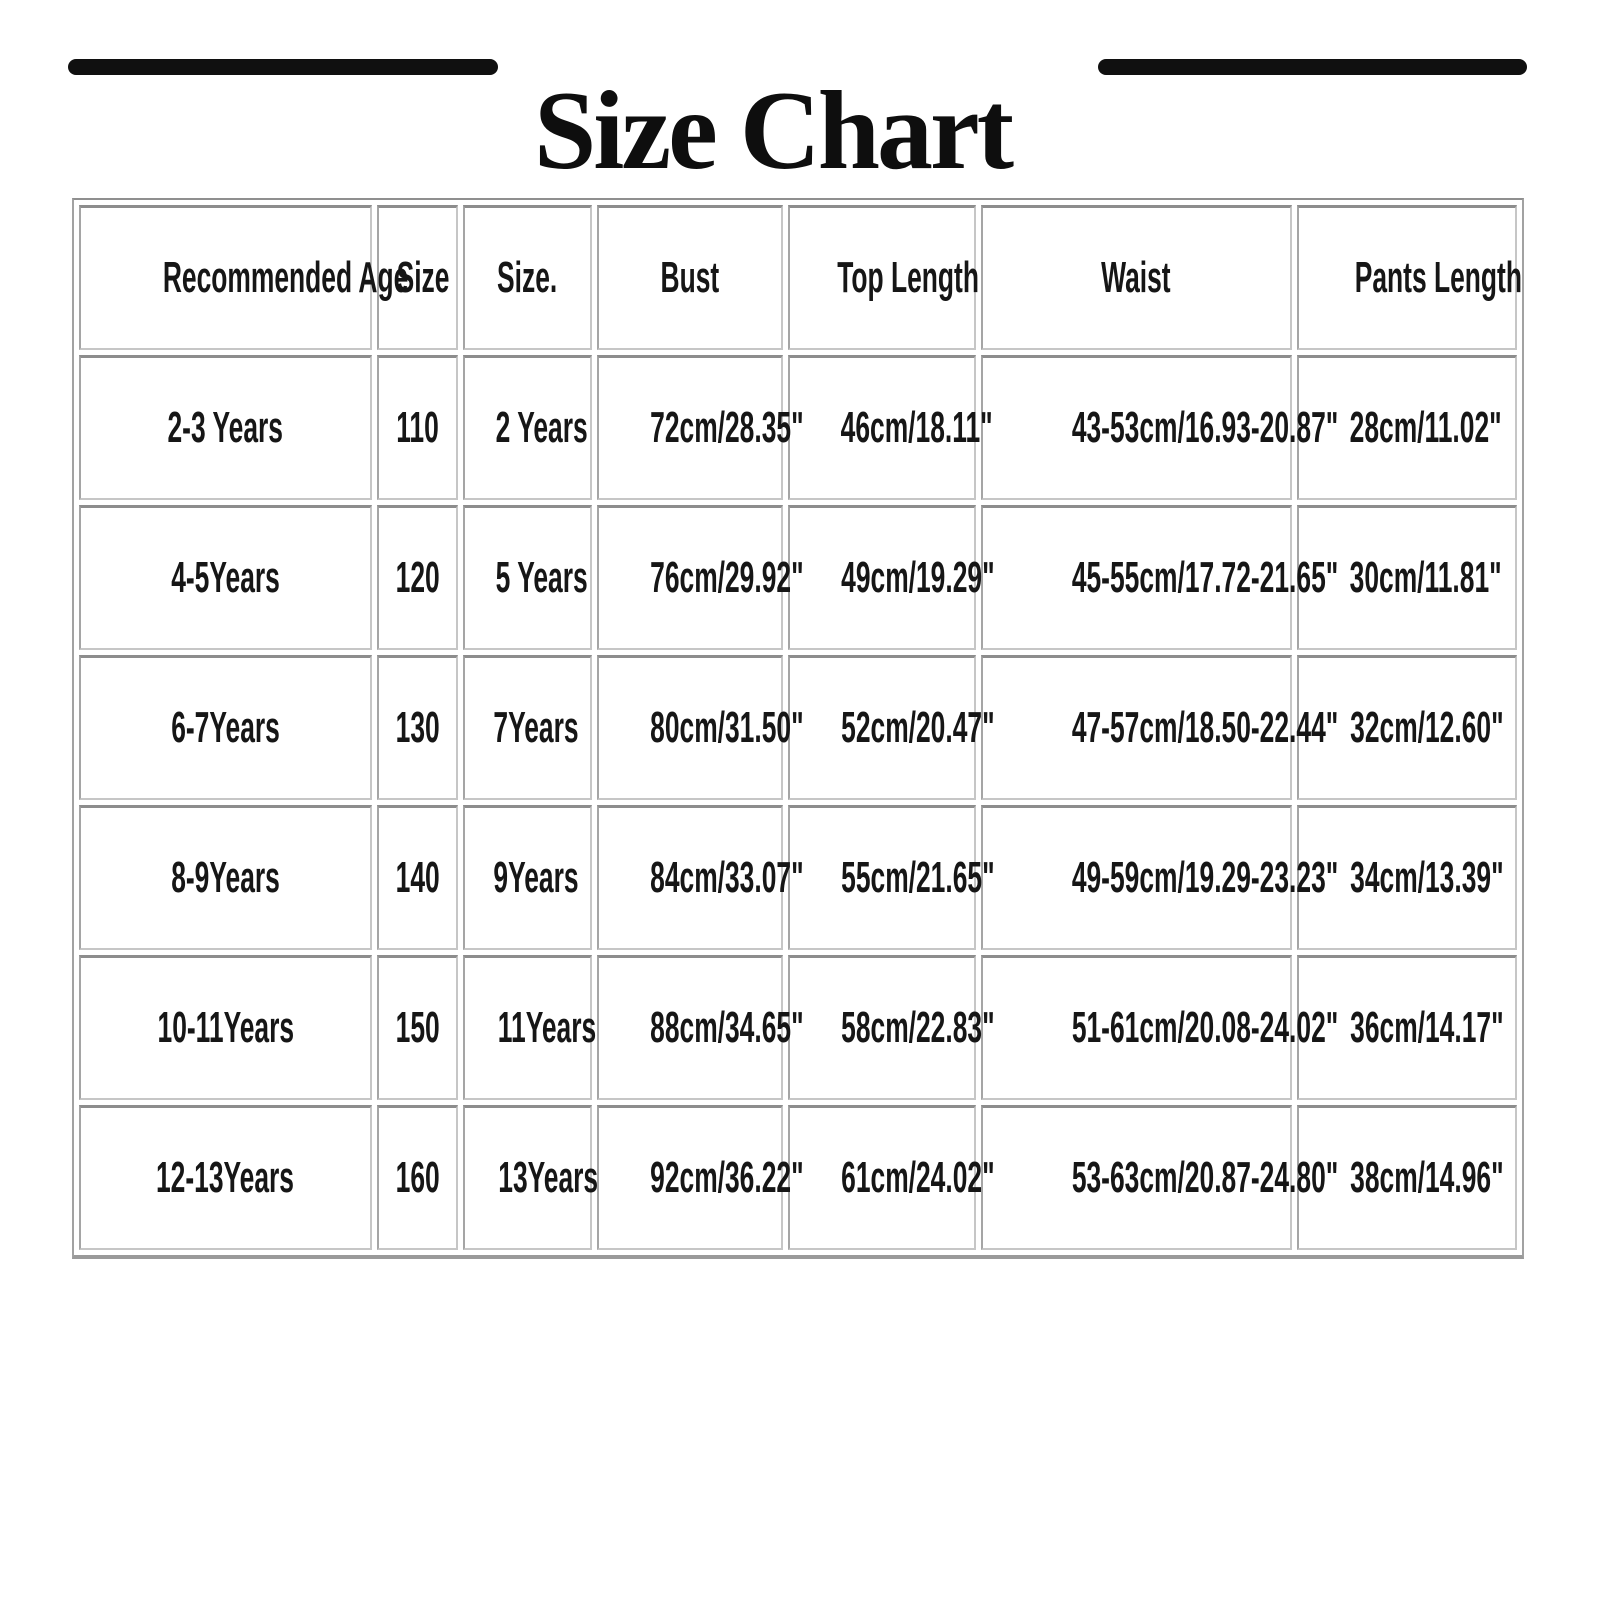  I want to click on header-cell: Waist, so click(1136, 277).